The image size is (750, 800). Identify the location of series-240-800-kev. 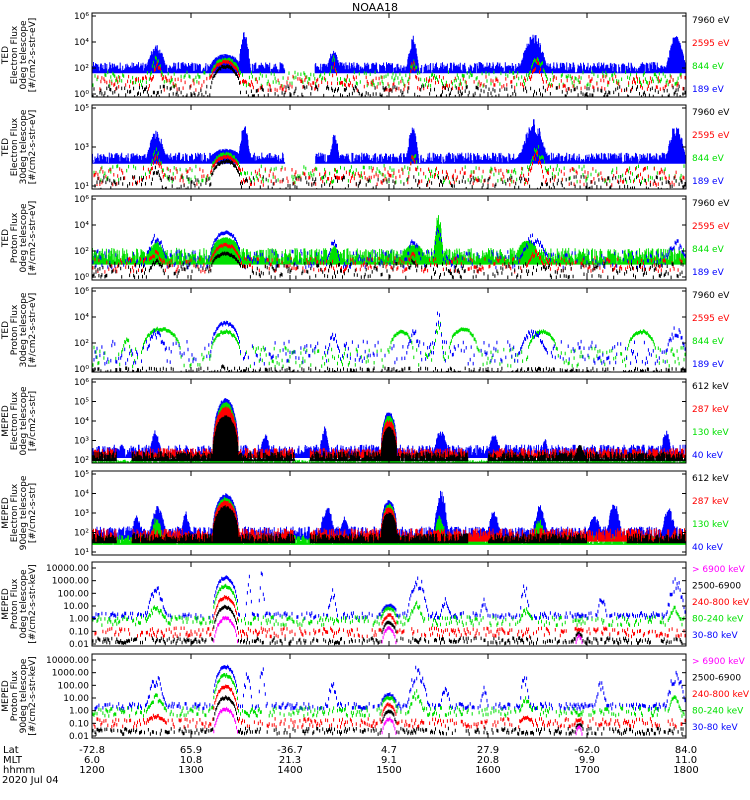
(390, 617).